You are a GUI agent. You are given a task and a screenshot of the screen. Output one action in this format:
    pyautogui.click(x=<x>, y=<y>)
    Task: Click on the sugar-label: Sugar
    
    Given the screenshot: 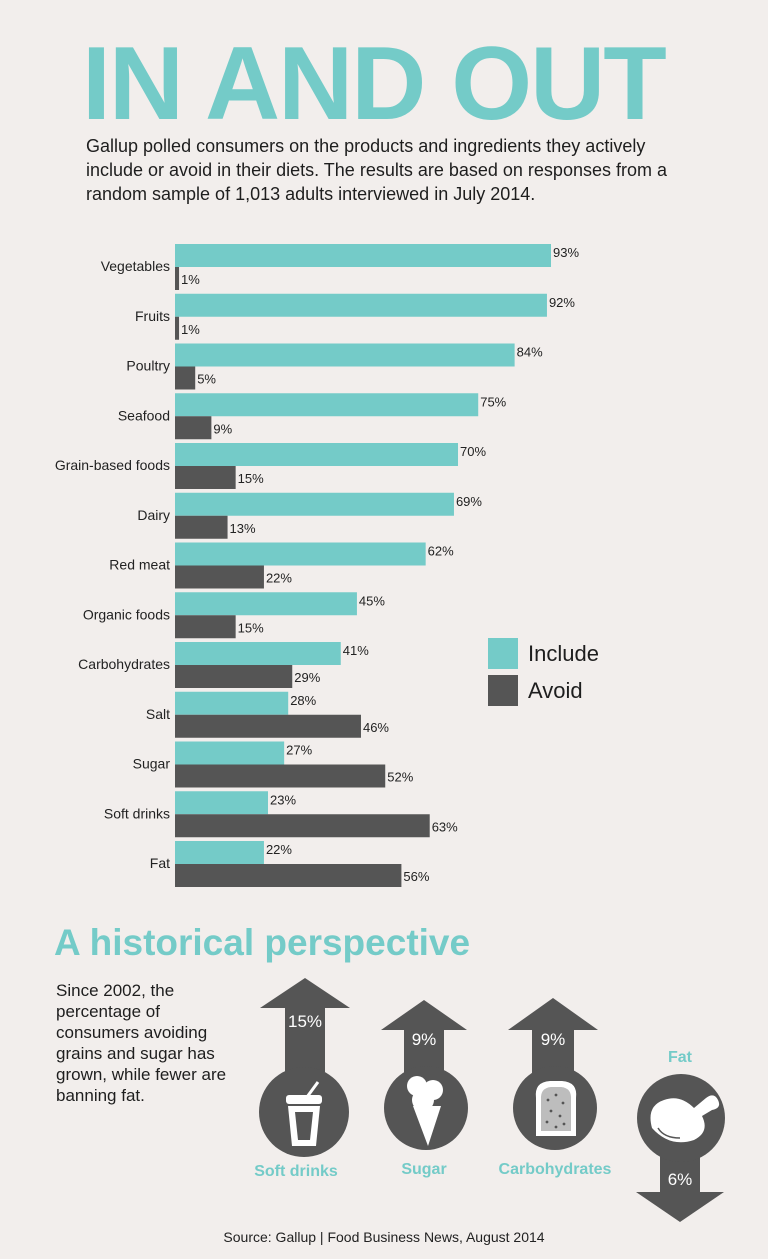 What is the action you would take?
    pyautogui.click(x=423, y=1169)
    